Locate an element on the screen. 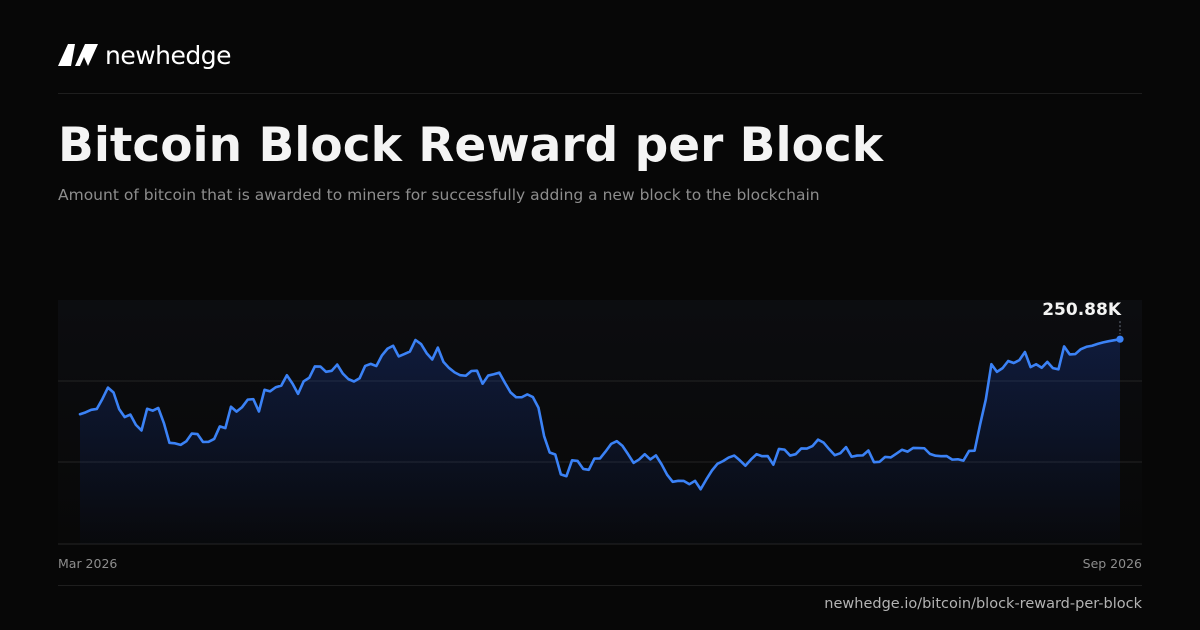 This screenshot has width=1200, height=630. brand-name: newhedge is located at coordinates (168, 55).